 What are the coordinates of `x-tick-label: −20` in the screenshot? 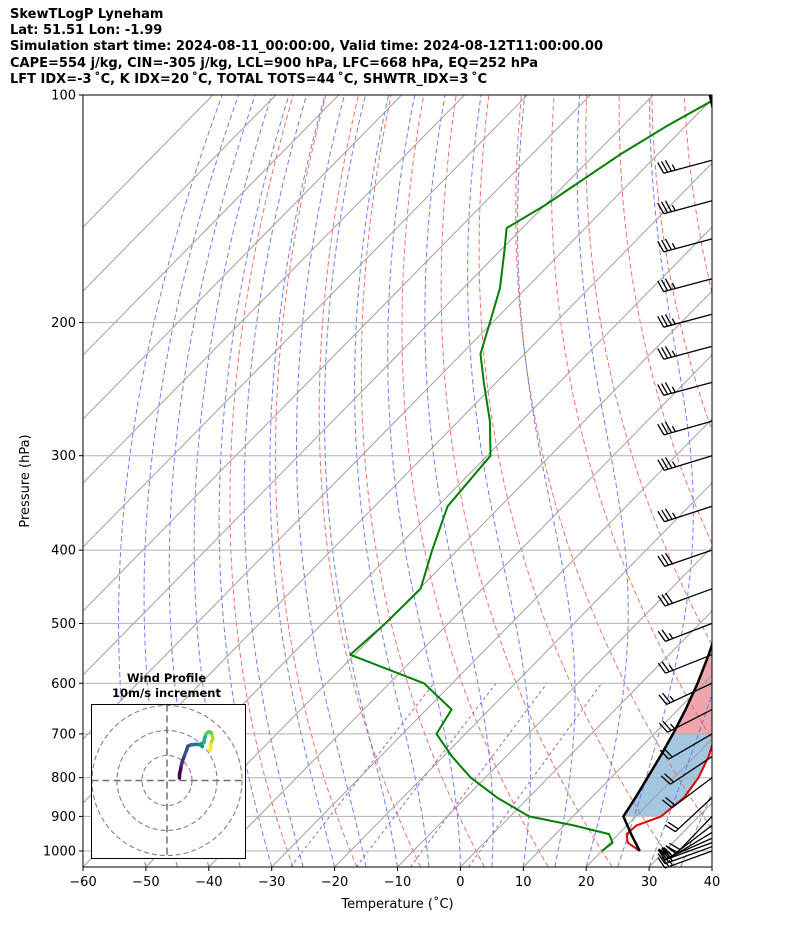 It's located at (334, 882).